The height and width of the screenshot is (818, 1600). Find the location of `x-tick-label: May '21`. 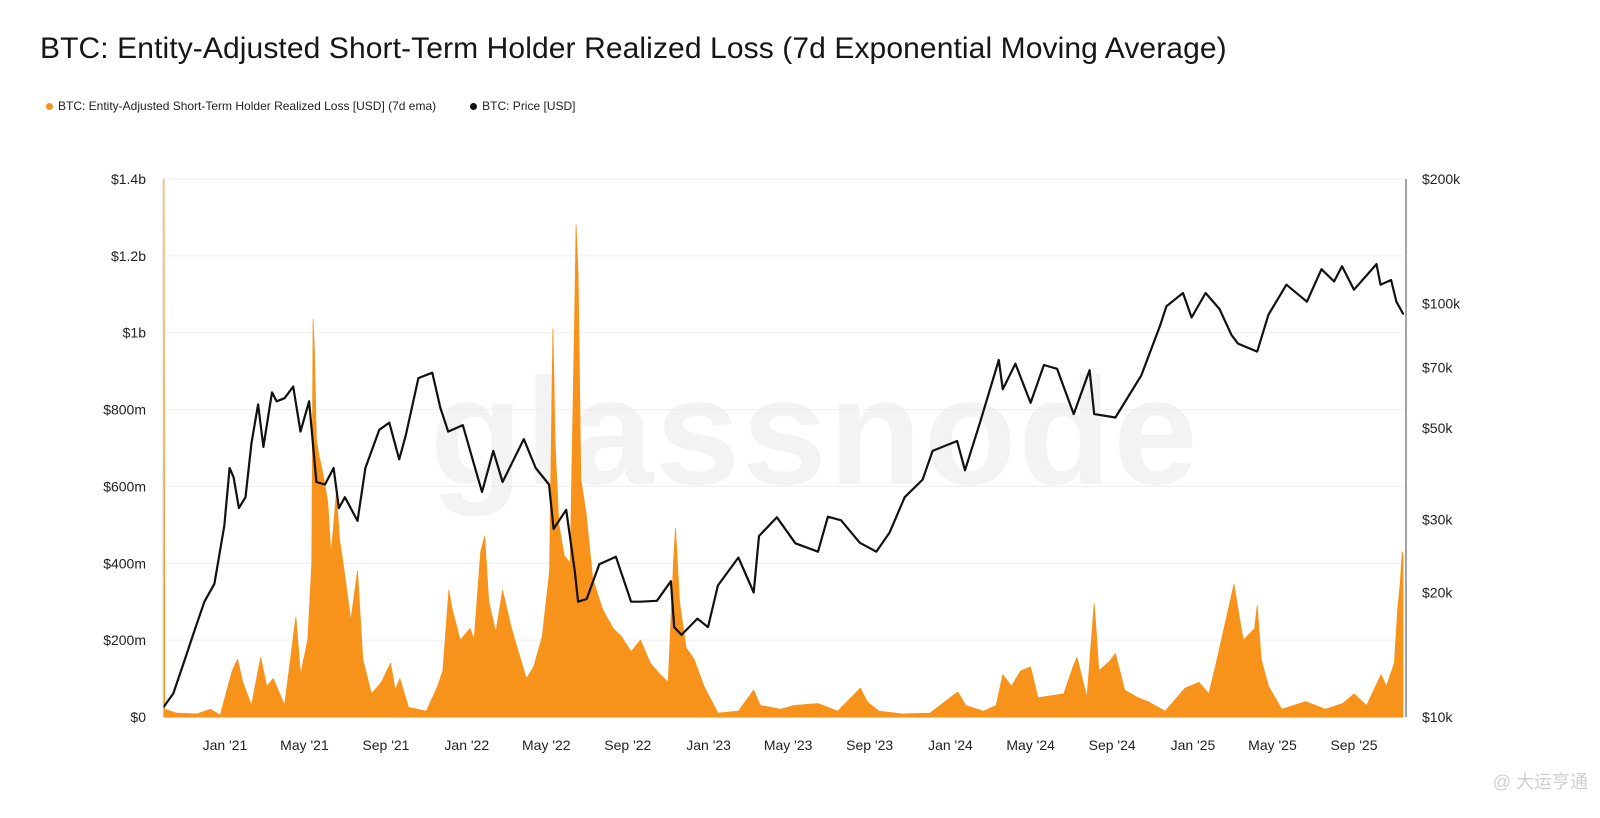

x-tick-label: May '21 is located at coordinates (304, 745).